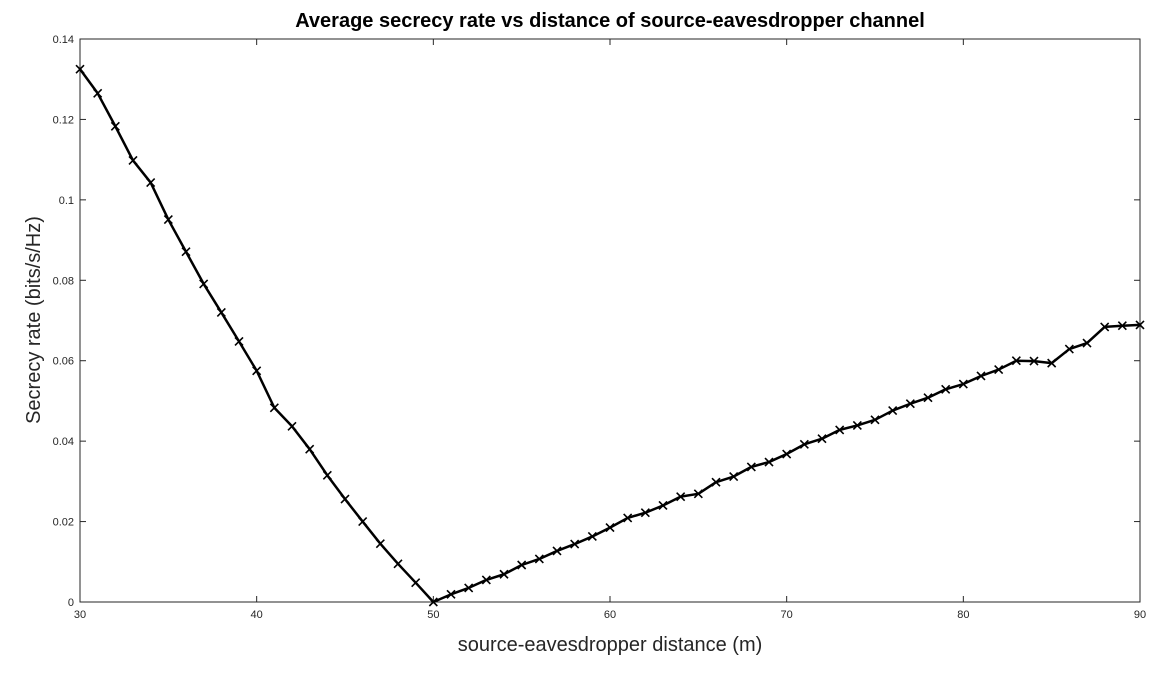 The height and width of the screenshot is (678, 1162). What do you see at coordinates (433, 615) in the screenshot?
I see `x-tick-label: 50` at bounding box center [433, 615].